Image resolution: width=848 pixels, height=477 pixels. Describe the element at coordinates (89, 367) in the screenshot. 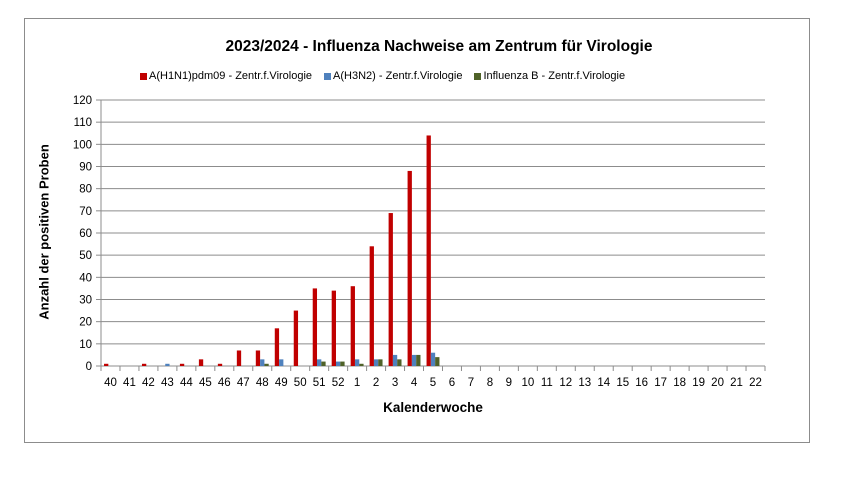

I see `y-tick-label: 0` at that location.